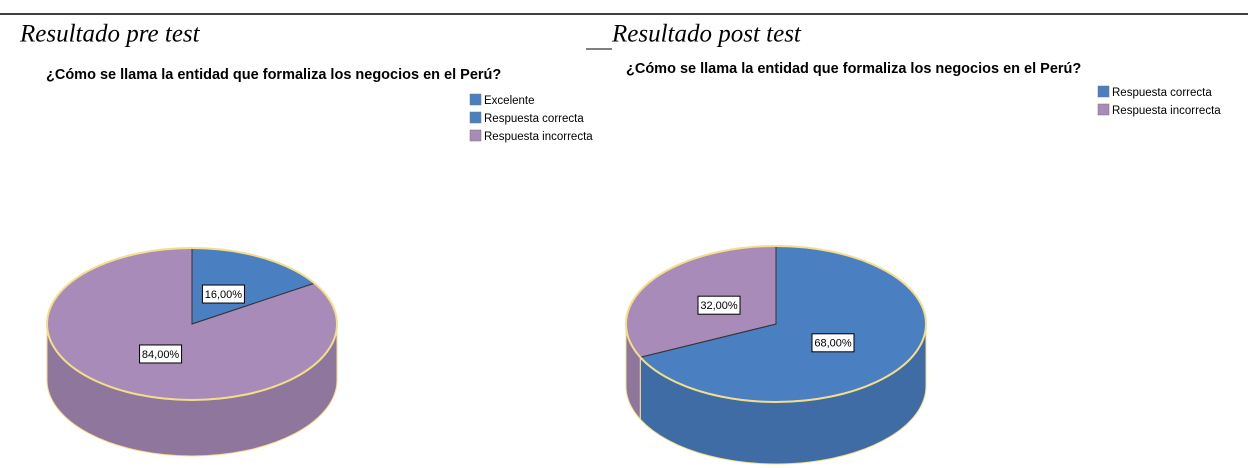 This screenshot has height=468, width=1248. Describe the element at coordinates (110, 34) in the screenshot. I see `panel-heading: Resultado pre test` at that location.